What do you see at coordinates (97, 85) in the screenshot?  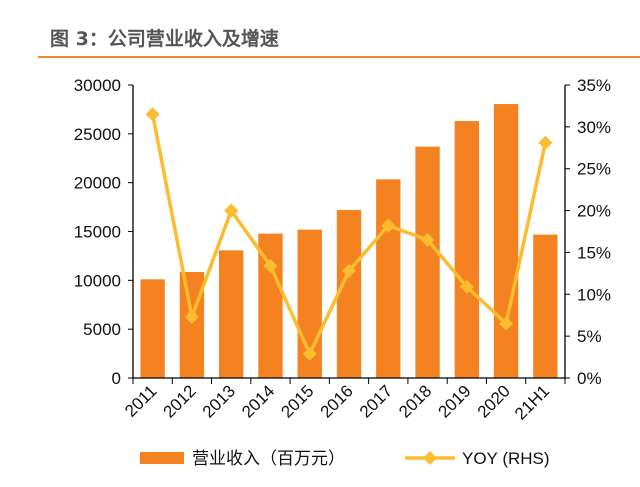 I see `left-tick-label: 30000` at bounding box center [97, 85].